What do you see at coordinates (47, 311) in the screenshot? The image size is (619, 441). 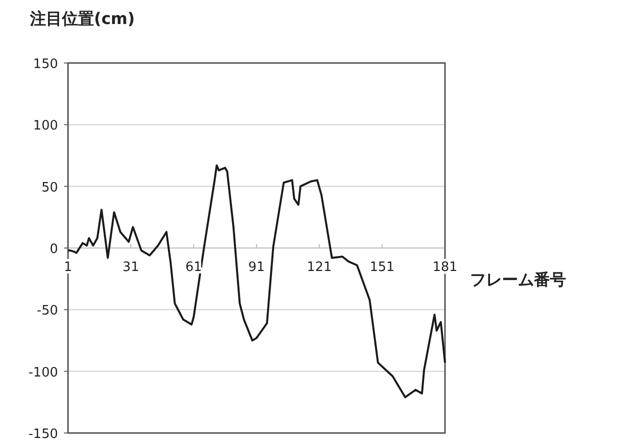 I see `y-tick-label: -50` at bounding box center [47, 311].